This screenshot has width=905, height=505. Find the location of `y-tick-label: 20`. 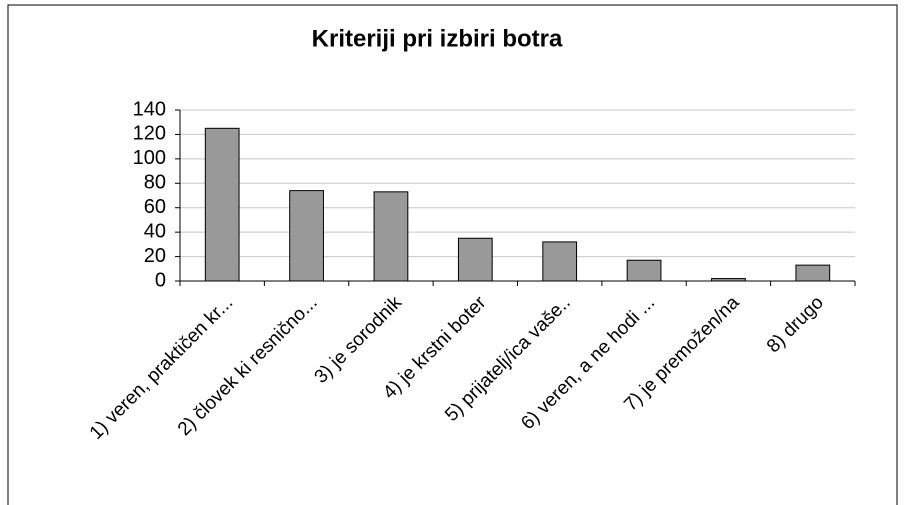

y-tick-label: 20 is located at coordinates (155, 256).